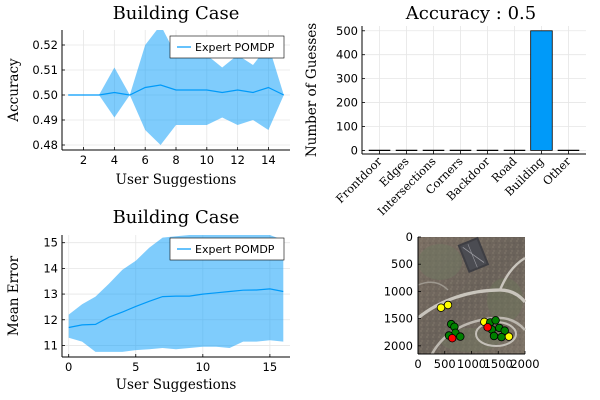 The image size is (600, 400). Describe the element at coordinates (176, 13) in the screenshot. I see `panel-a-title: Building Case` at that location.